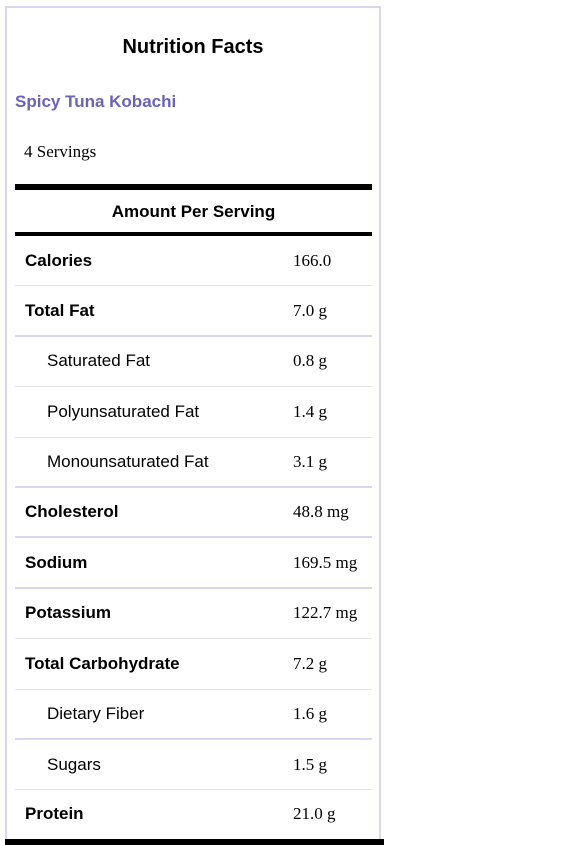 This screenshot has height=845, width=564. Describe the element at coordinates (56, 562) in the screenshot. I see `nutrient-label: Sodium` at that location.